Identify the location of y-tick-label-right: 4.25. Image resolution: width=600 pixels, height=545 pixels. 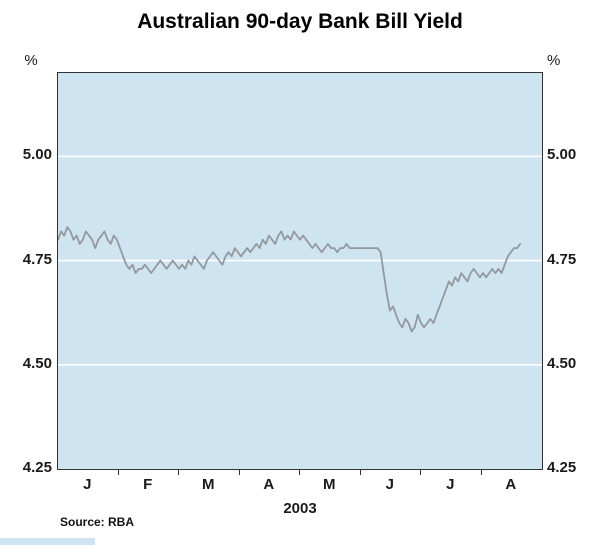
(562, 467).